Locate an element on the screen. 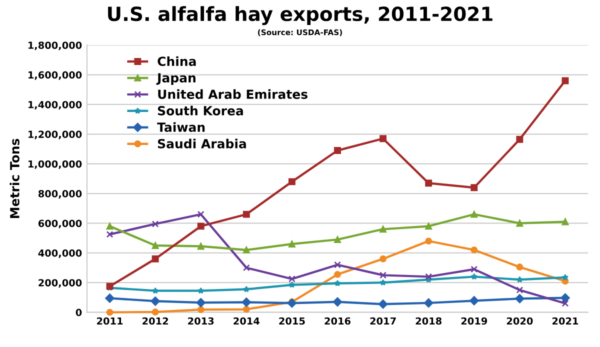 The image size is (600, 347). y-tick-label: 600,000 is located at coordinates (60, 224).